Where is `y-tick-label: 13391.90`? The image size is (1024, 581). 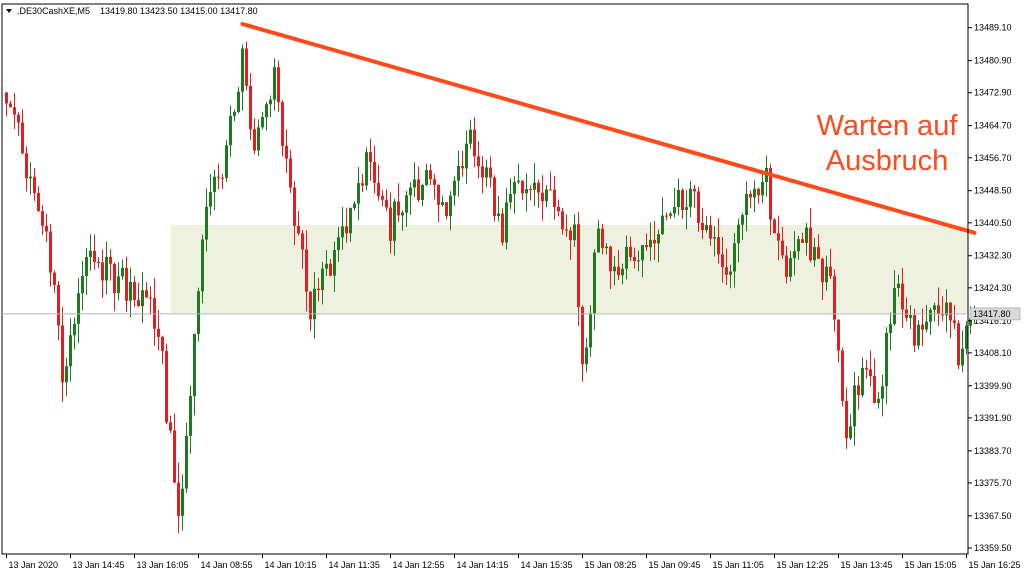 y-tick-label: 13391.90 is located at coordinates (993, 418).